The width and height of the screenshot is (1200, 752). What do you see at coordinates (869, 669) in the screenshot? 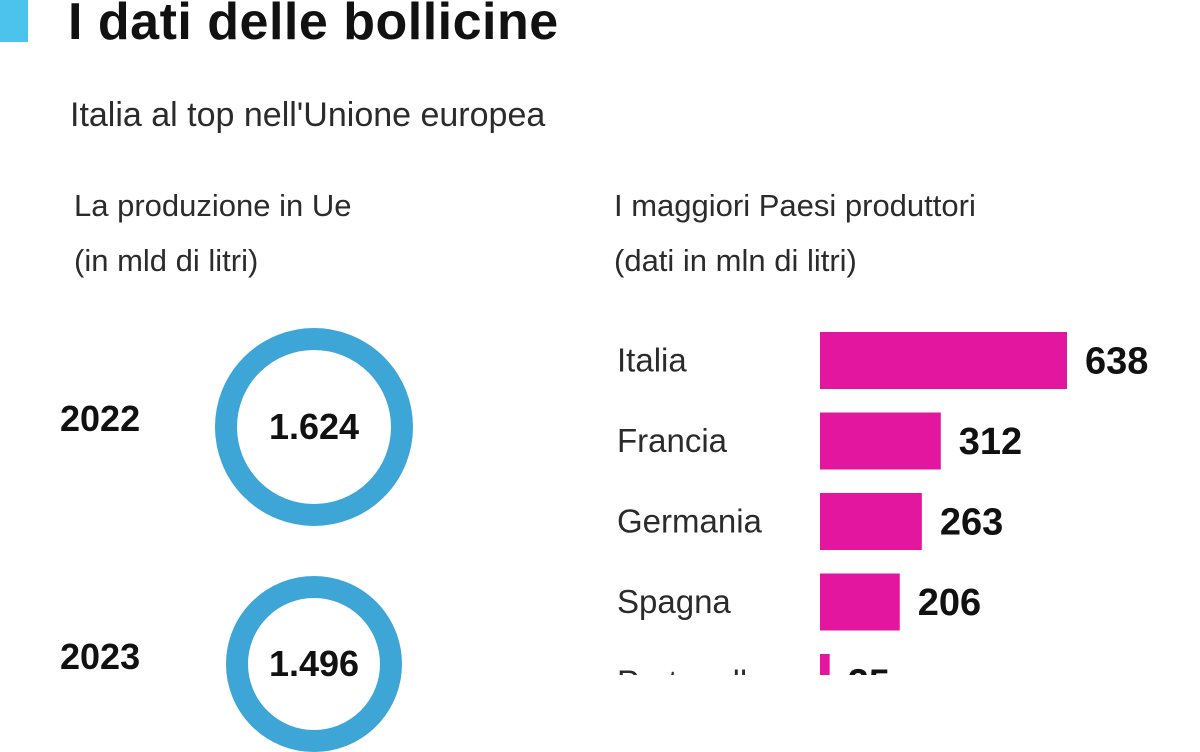
I see `value-label-portogallo: 25` at bounding box center [869, 669].